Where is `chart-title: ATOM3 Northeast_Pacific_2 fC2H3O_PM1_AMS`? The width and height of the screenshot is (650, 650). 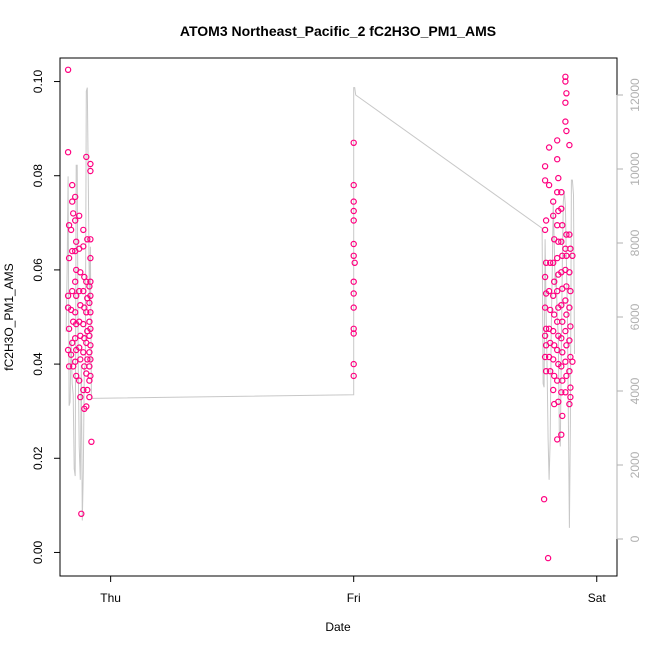 chart-title: ATOM3 Northeast_Pacific_2 fC2H3O_PM1_AMS is located at coordinates (338, 31).